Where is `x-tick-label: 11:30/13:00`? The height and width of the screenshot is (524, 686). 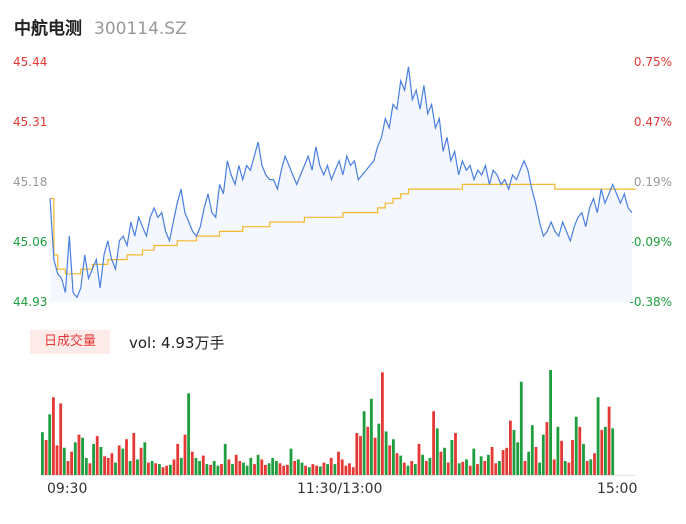 x-tick-label: 11:30/13:00 is located at coordinates (340, 489).